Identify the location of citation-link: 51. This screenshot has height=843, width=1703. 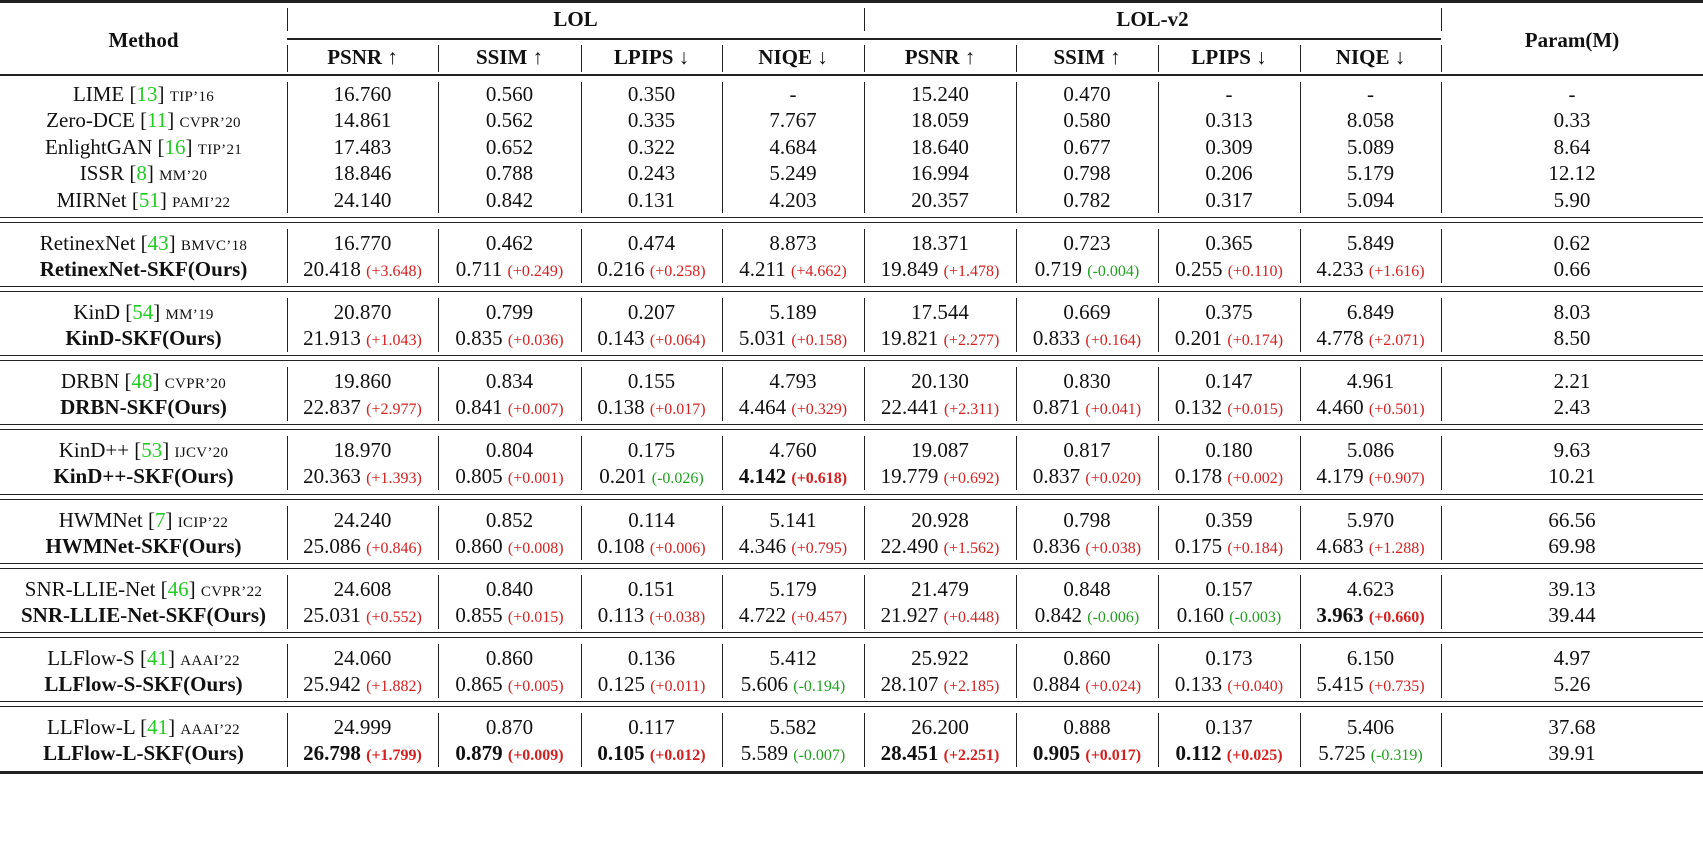
(149, 200).